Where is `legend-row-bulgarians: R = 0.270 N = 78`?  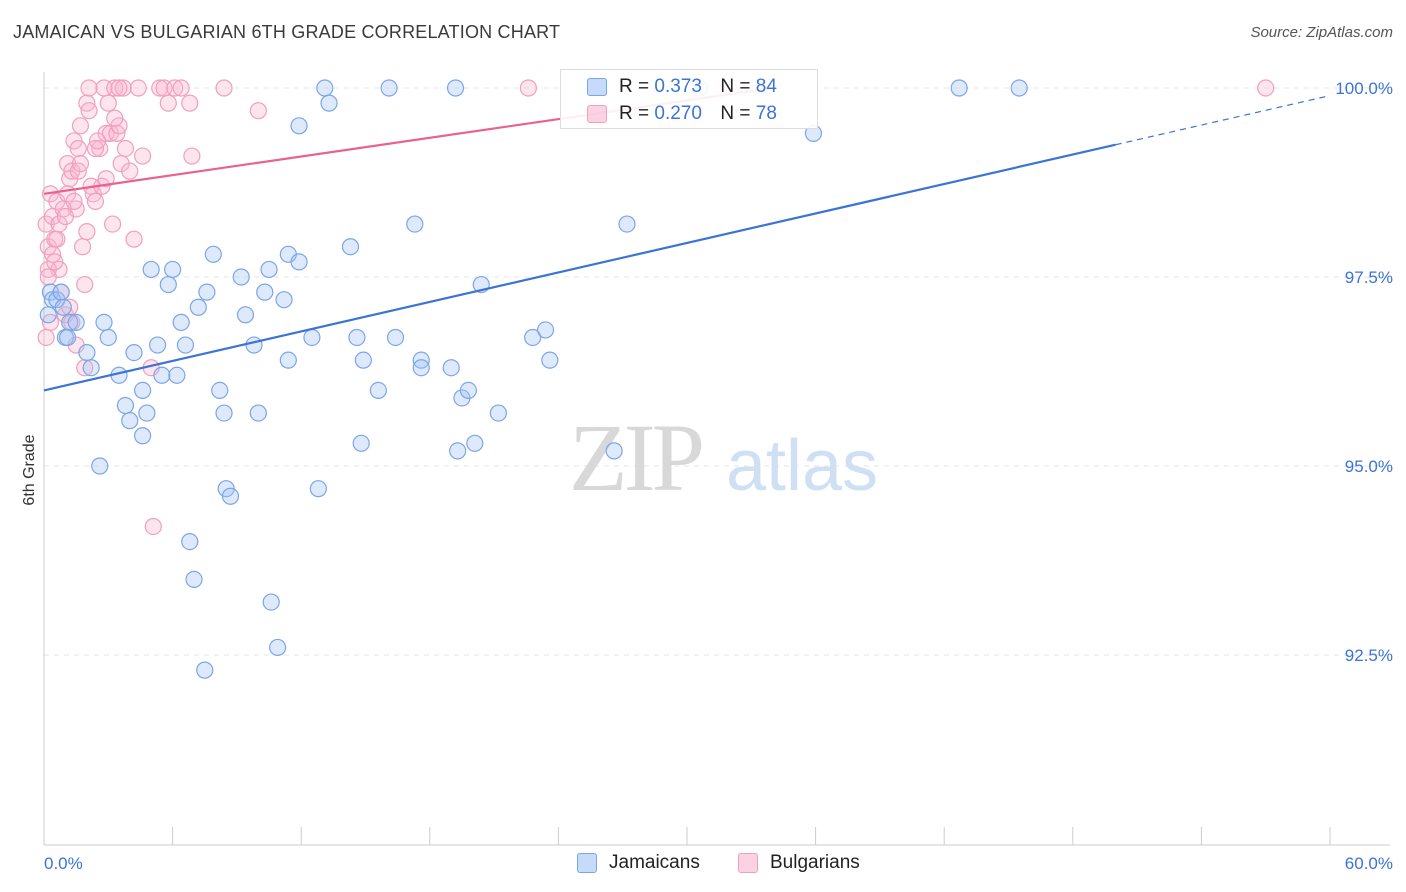
legend-row-bulgarians: R = 0.270 N = 78 is located at coordinates (682, 114).